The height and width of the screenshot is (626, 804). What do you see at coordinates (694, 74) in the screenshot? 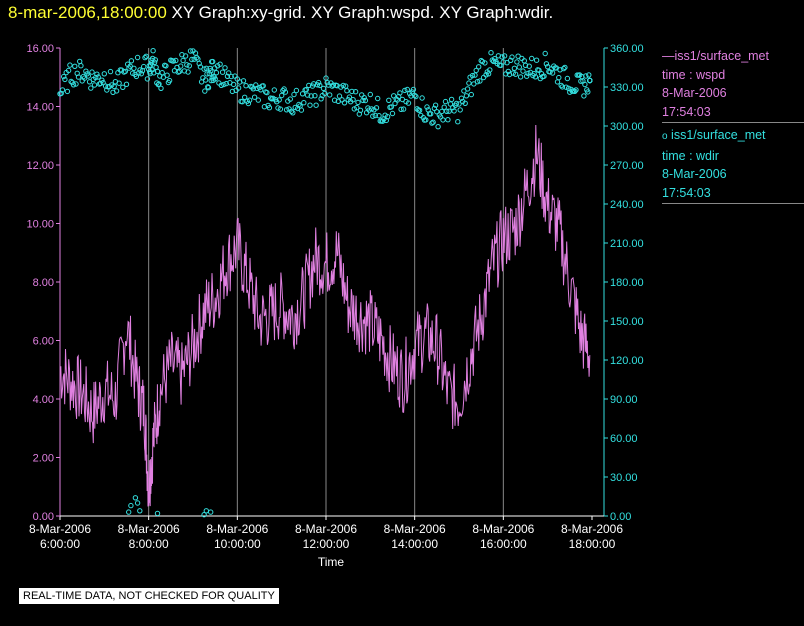
I see `legend-wspd-variable: time : wspd` at bounding box center [694, 74].